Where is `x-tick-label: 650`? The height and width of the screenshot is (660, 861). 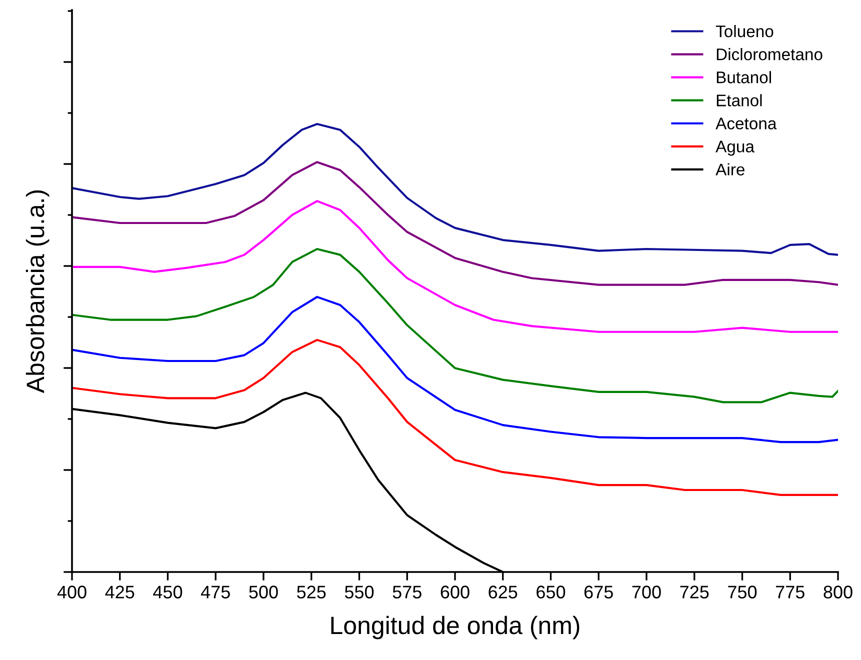 x-tick-label: 650 is located at coordinates (551, 592).